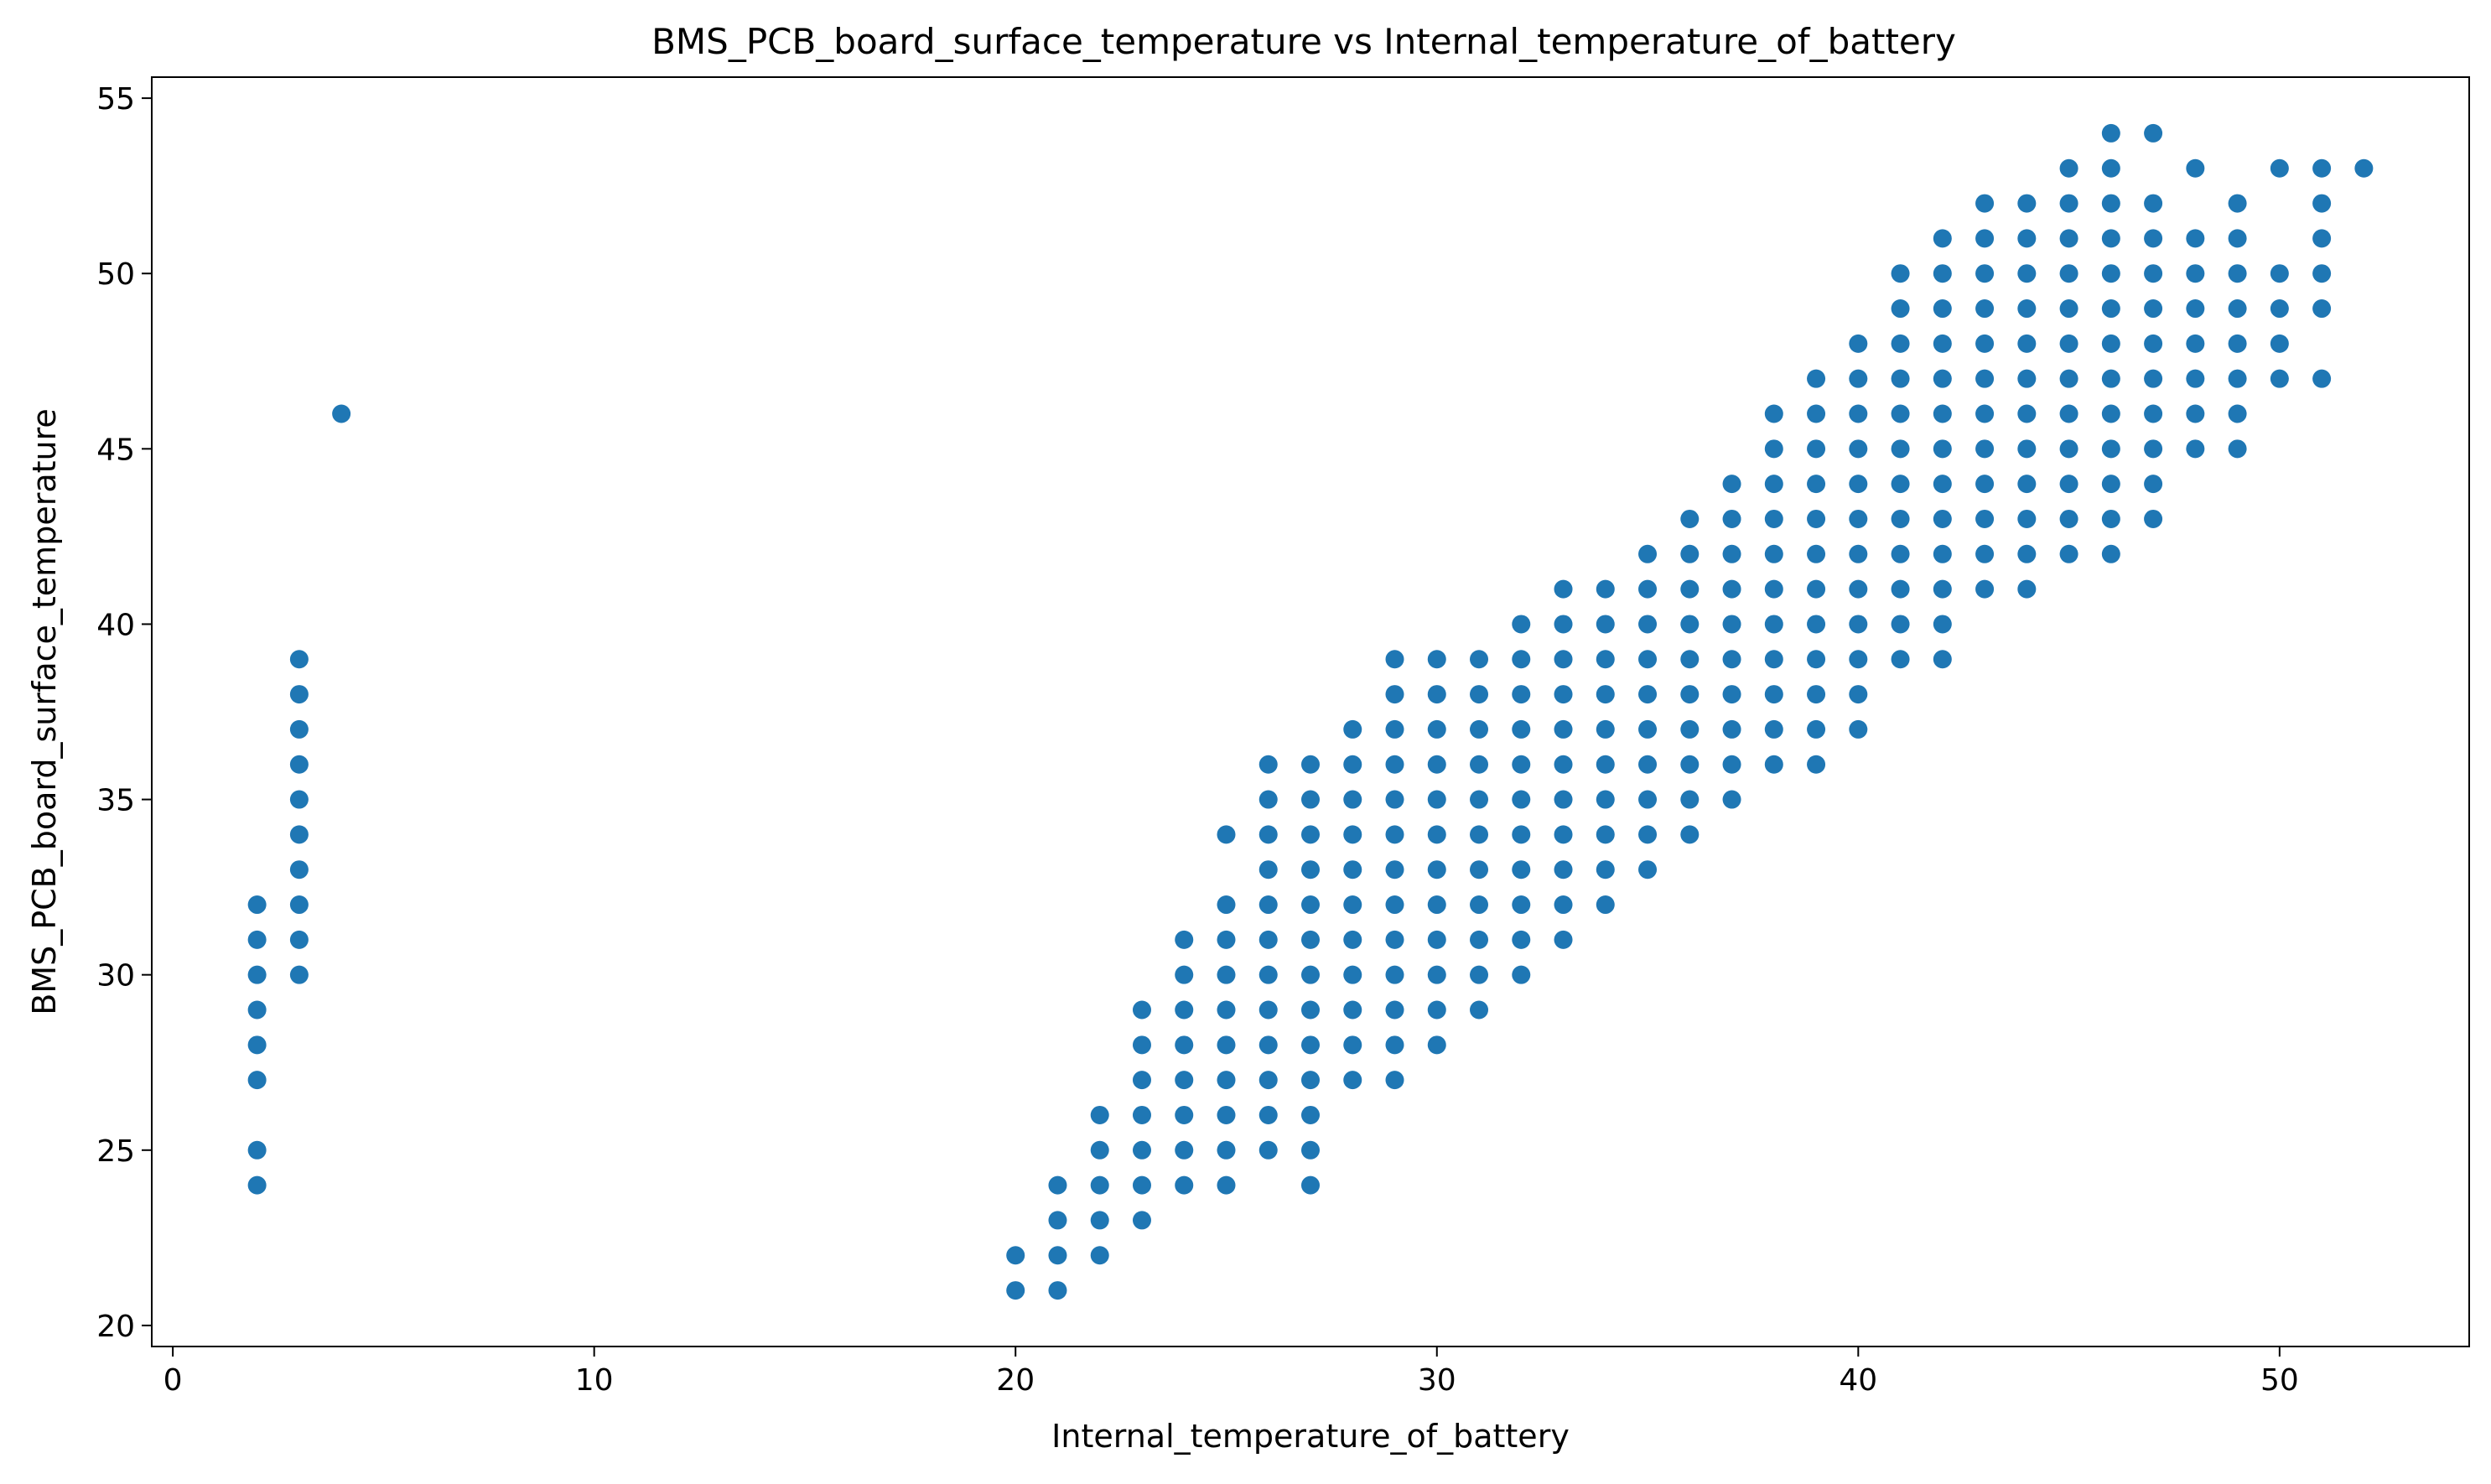 This screenshot has width=2491, height=1484. Describe the element at coordinates (2068, 413) in the screenshot. I see `data-point-x45-y46` at that location.